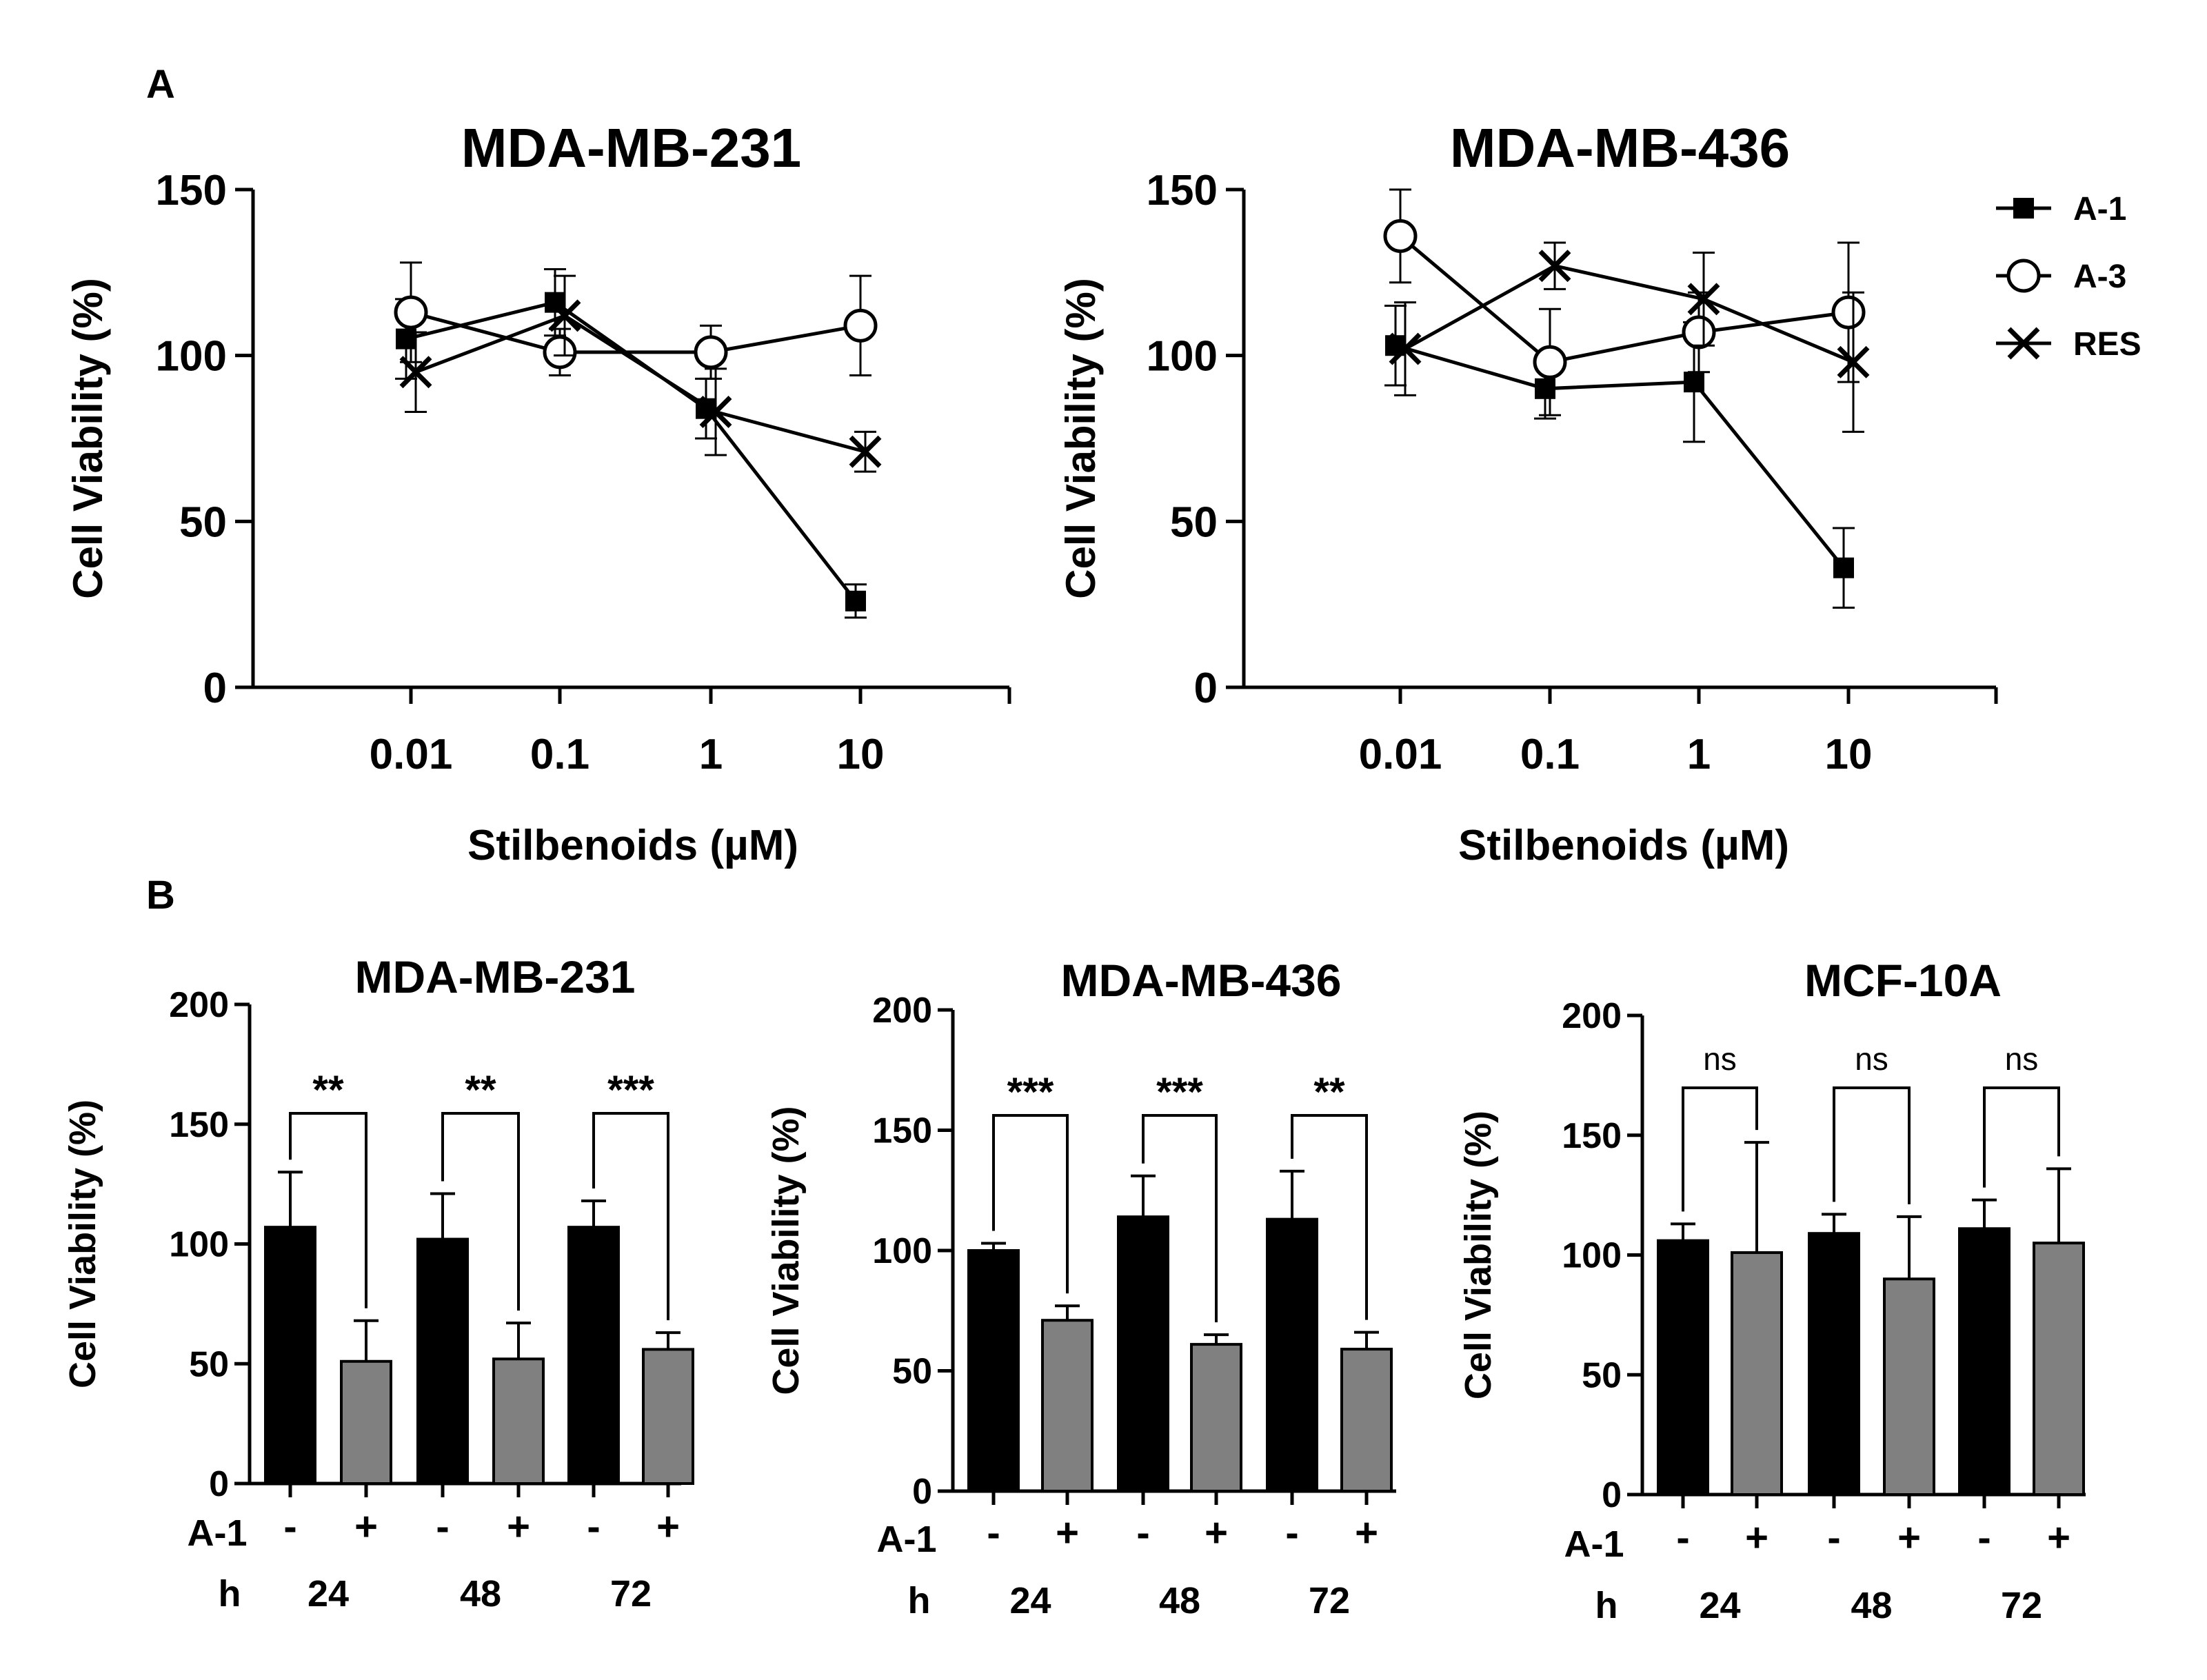 The image size is (2207, 1680). What do you see at coordinates (328, 1090) in the screenshot?
I see `significance-label: **` at bounding box center [328, 1090].